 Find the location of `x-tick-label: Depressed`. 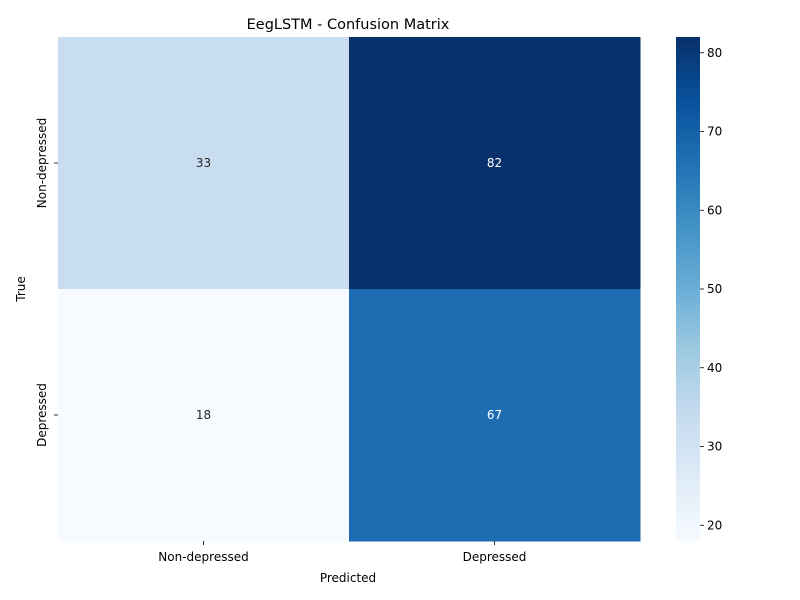

x-tick-label: Depressed is located at coordinates (495, 557).